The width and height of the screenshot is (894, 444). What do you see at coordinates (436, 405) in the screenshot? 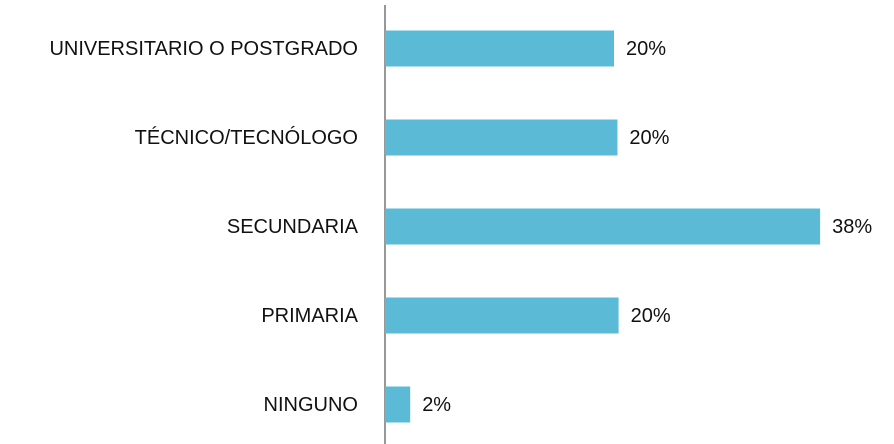
I see `data-label: 2%` at bounding box center [436, 405].